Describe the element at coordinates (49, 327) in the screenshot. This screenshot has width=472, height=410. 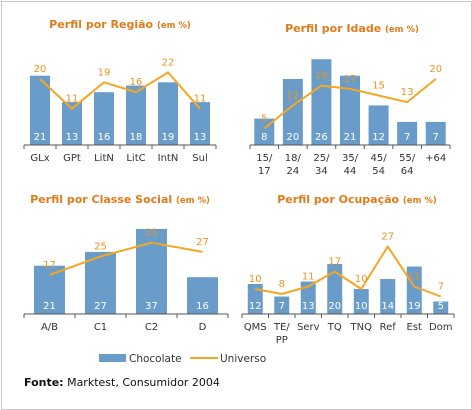
I see `category-label: A/B` at that location.